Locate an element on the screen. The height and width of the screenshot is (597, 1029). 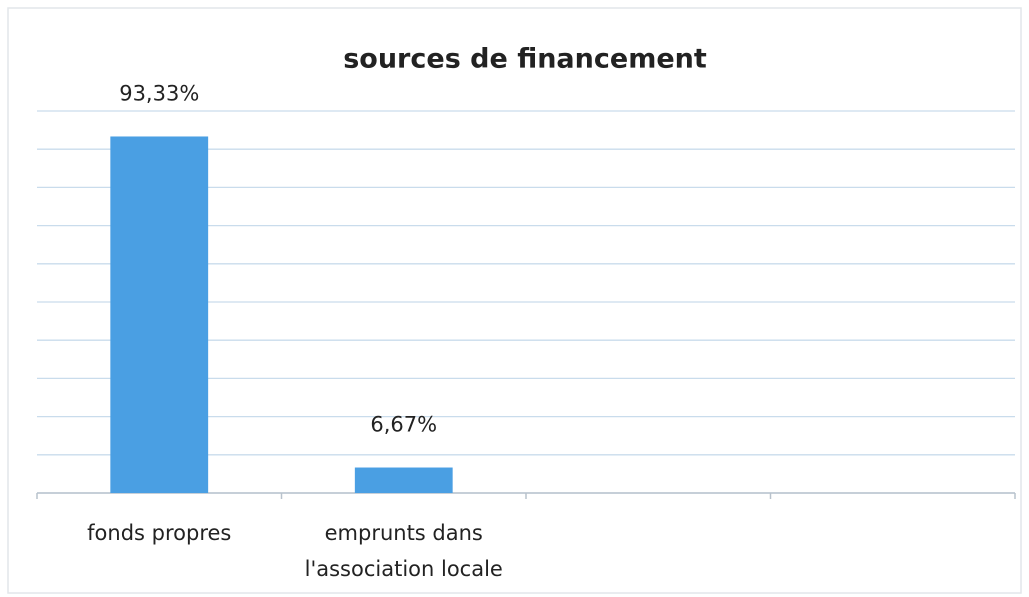
data-label: 6,67% is located at coordinates (403, 425).